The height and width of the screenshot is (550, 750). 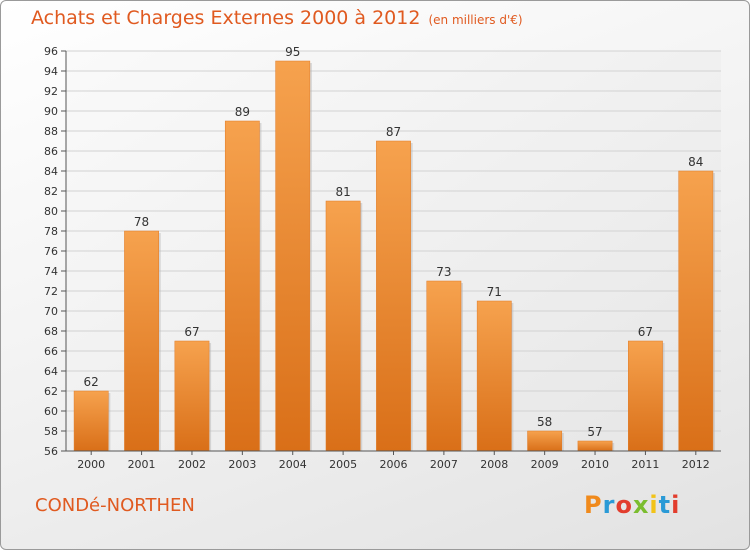 What do you see at coordinates (141, 341) in the screenshot?
I see `bar-2001` at bounding box center [141, 341].